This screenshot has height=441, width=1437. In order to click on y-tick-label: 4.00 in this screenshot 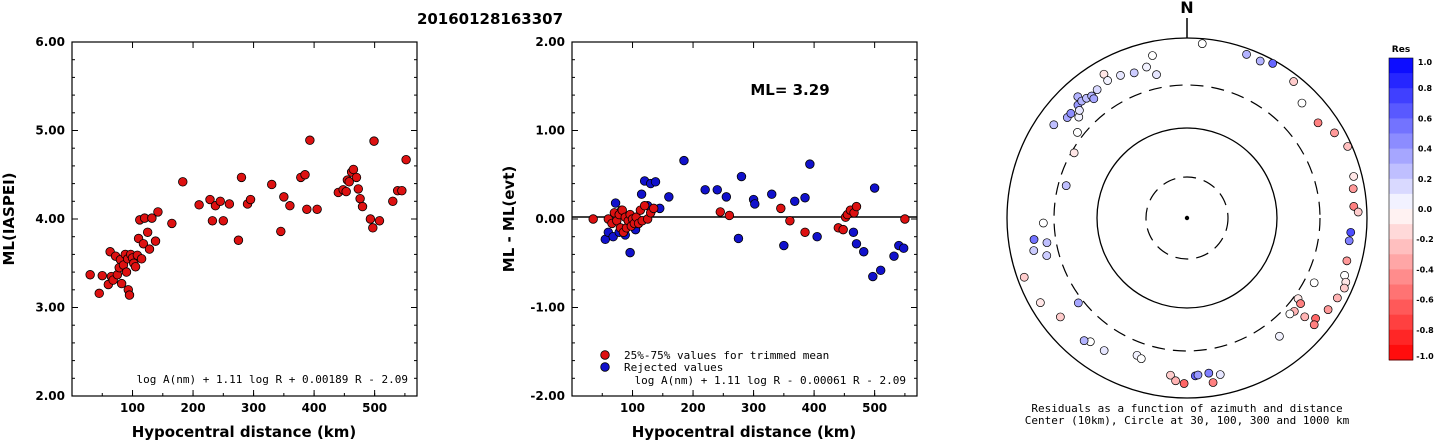, I will do `click(50, 219)`.